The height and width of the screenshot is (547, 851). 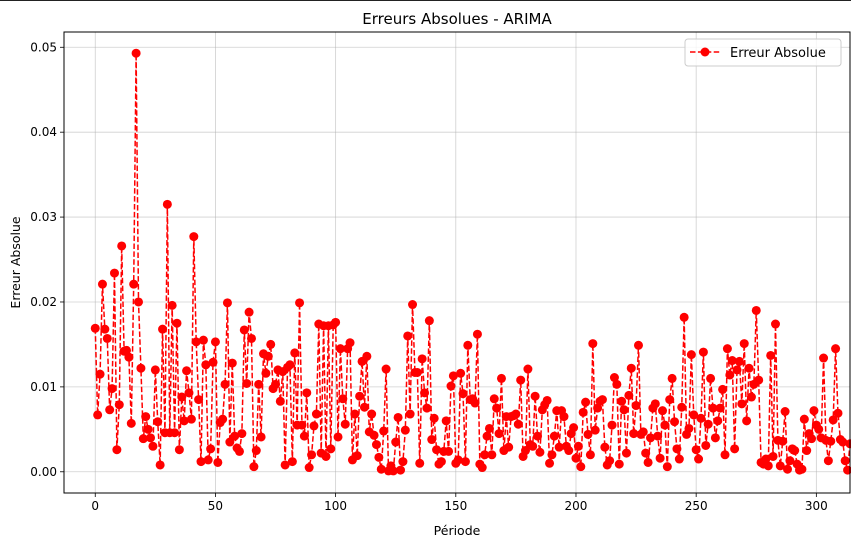 I want to click on y-tick-label: 0.01, so click(x=43, y=387).